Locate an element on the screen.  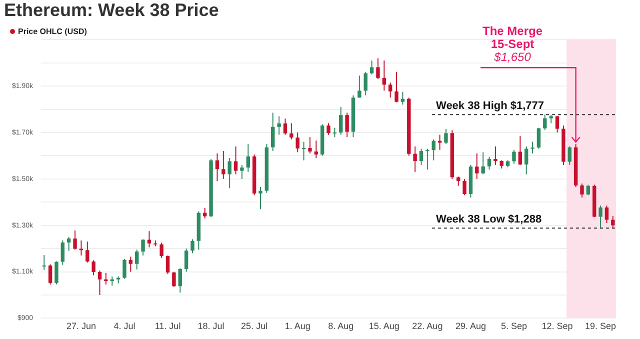
x-tick-label: 15. Aug is located at coordinates (384, 326).